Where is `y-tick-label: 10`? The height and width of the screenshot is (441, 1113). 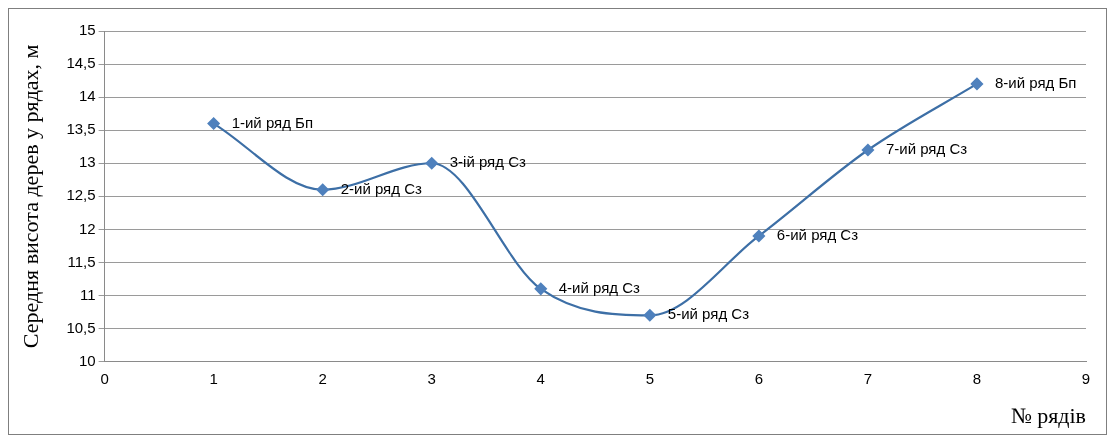
y-tick-label: 10 is located at coordinates (87, 360).